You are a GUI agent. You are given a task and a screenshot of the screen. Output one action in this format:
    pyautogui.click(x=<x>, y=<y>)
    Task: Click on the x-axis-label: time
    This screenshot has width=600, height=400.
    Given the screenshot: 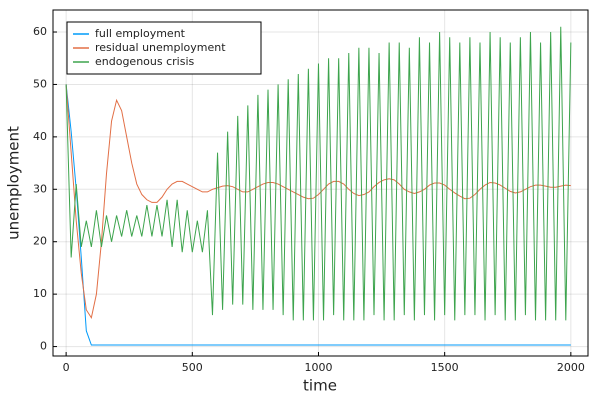 What is the action you would take?
    pyautogui.click(x=320, y=386)
    